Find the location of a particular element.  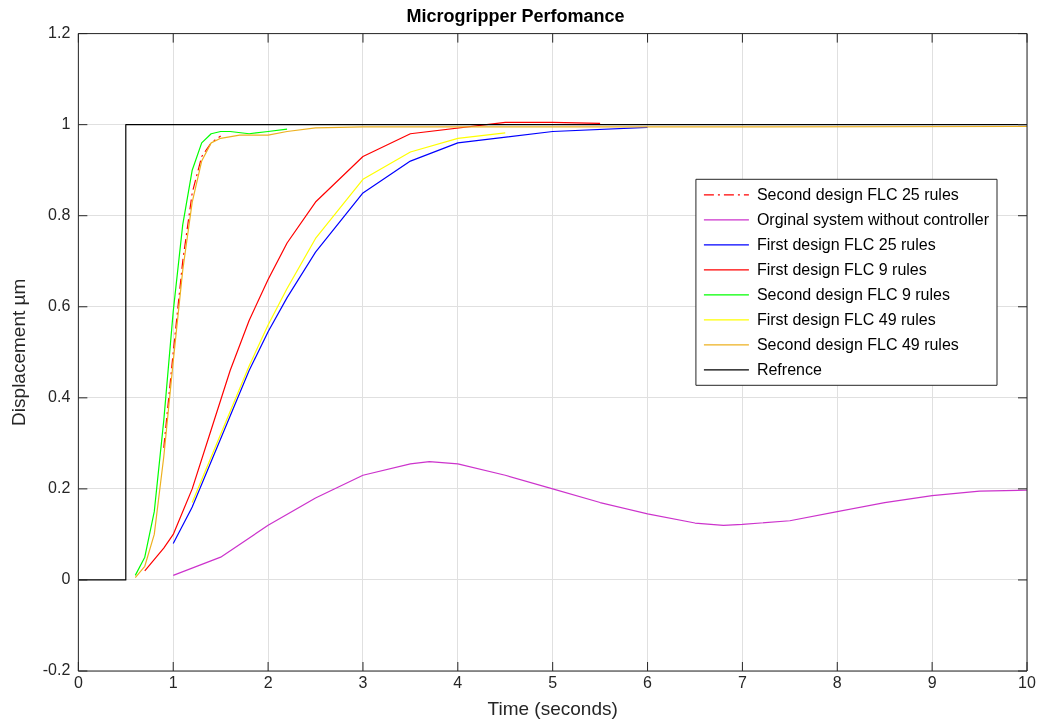

legend-label: First design FLC 49 rules is located at coordinates (846, 320).